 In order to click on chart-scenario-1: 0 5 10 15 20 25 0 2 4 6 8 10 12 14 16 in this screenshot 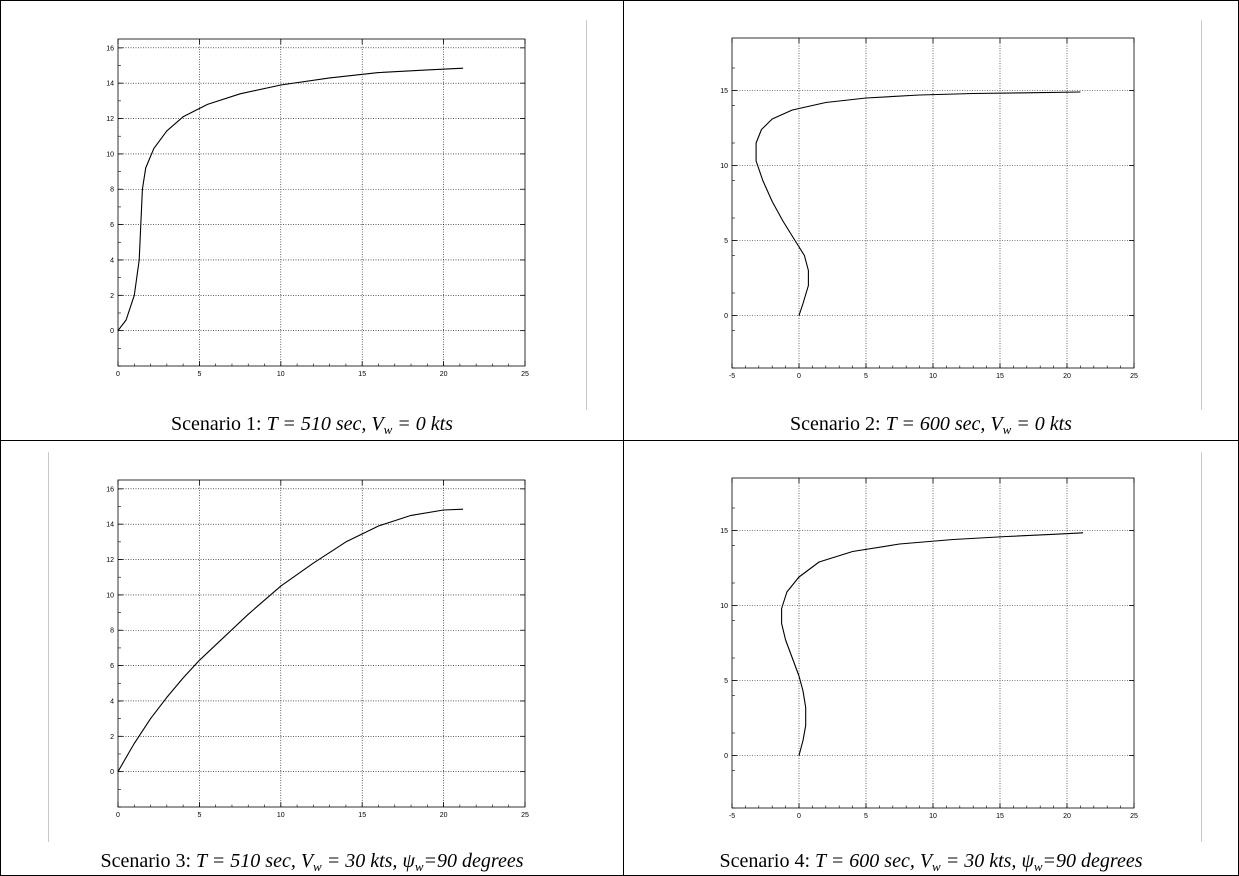, I will do `click(317, 208)`.